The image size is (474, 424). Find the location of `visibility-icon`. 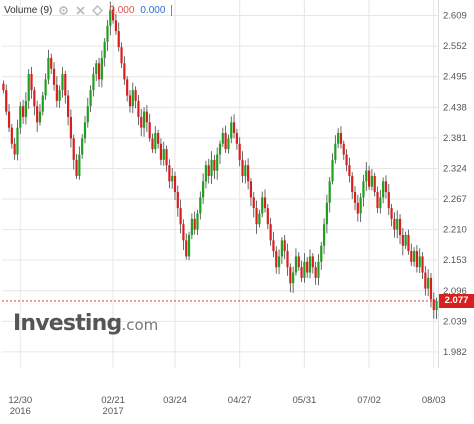

visibility-icon is located at coordinates (98, 10).